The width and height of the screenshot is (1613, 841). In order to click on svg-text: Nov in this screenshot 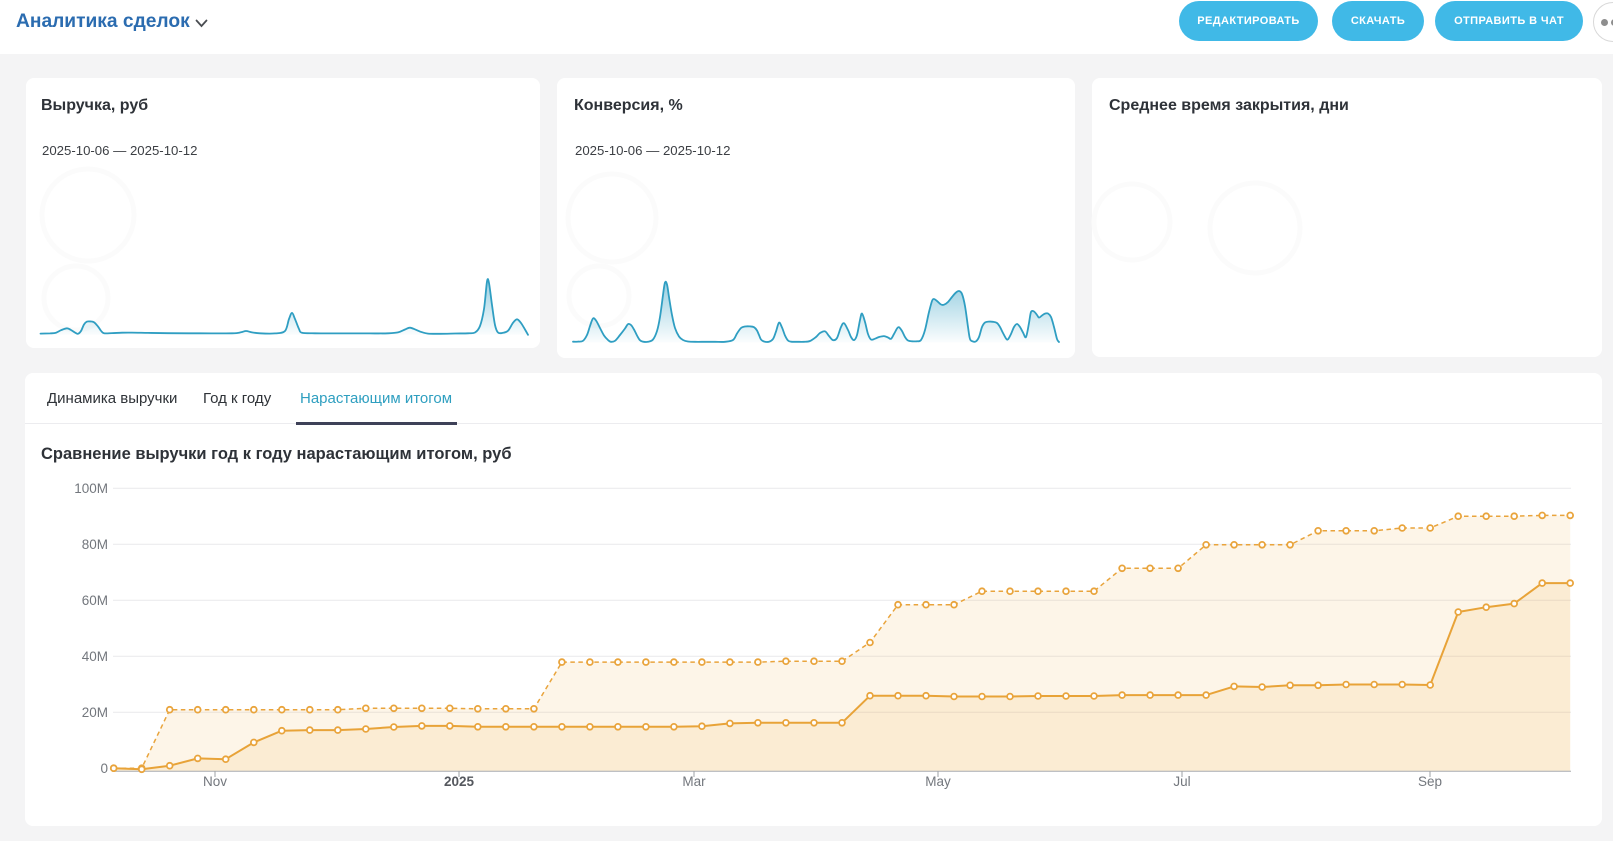, I will do `click(215, 781)`.